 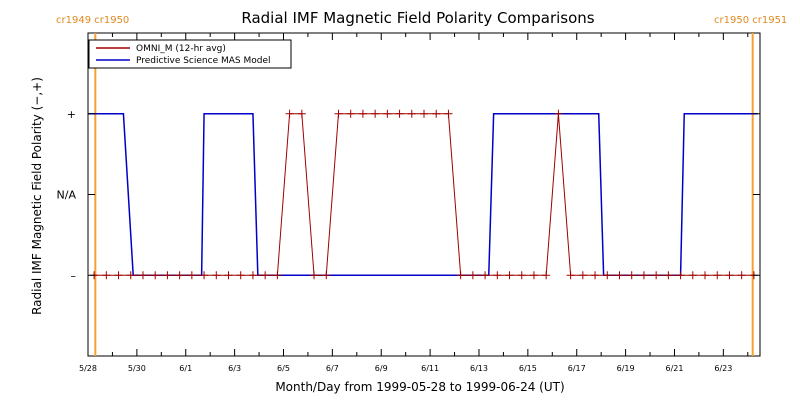 What do you see at coordinates (528, 368) in the screenshot?
I see `x-tick-label: 6/15` at bounding box center [528, 368].